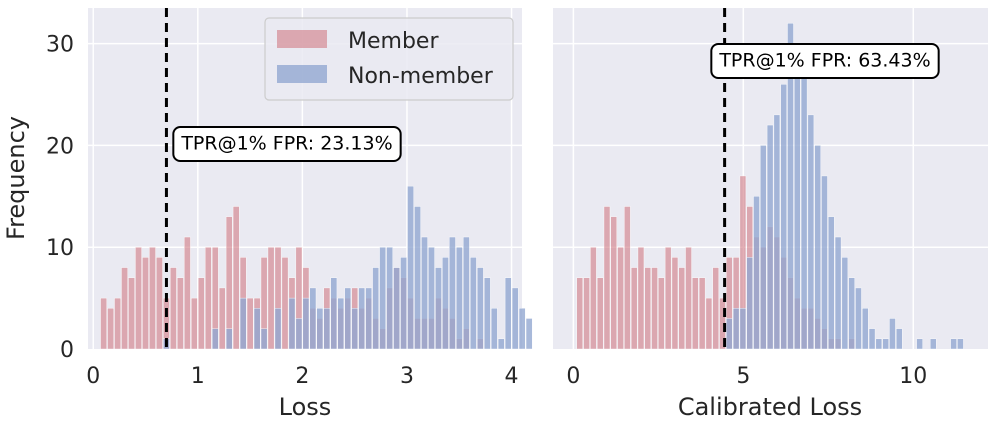 The height and width of the screenshot is (427, 997). I want to click on x-tick-label: 5, so click(743, 376).